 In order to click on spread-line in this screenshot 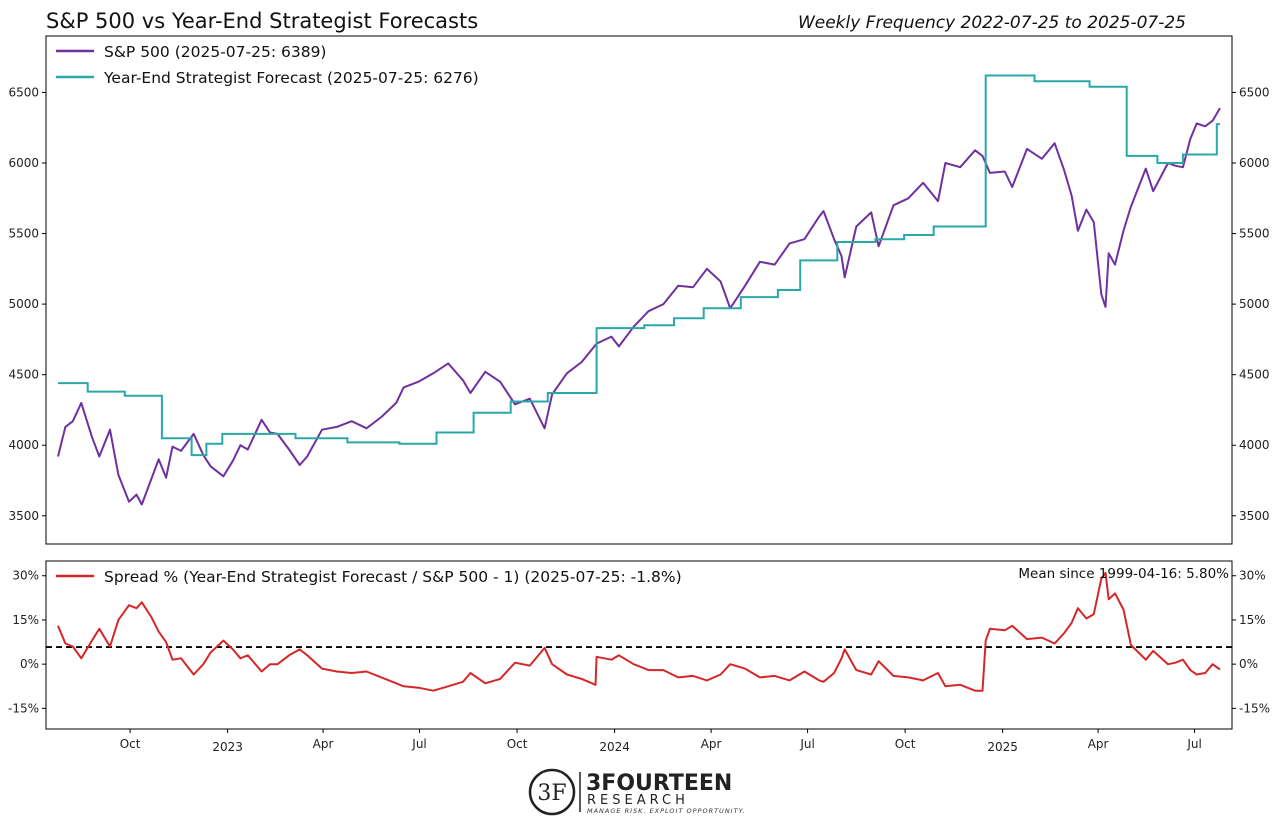, I will do `click(639, 631)`.